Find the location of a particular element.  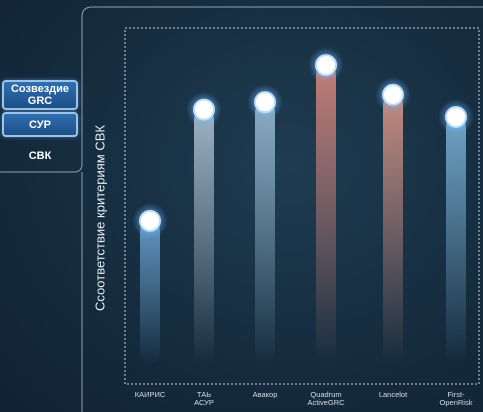

x-tick-1: ТАЬ АСУР is located at coordinates (204, 398).